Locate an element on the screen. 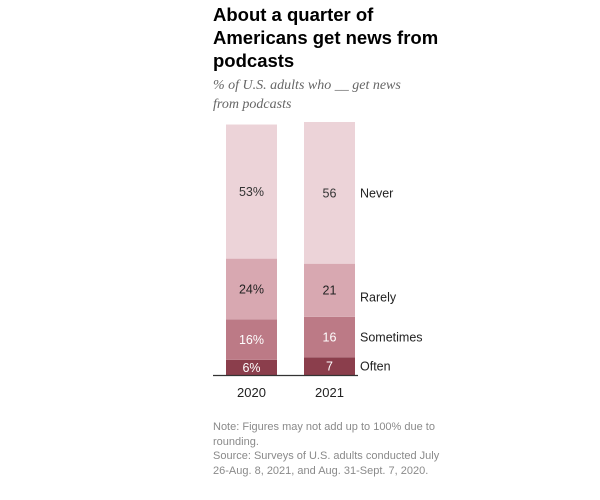 The height and width of the screenshot is (500, 600). data-label-rarely-2020: 24% is located at coordinates (251, 289).